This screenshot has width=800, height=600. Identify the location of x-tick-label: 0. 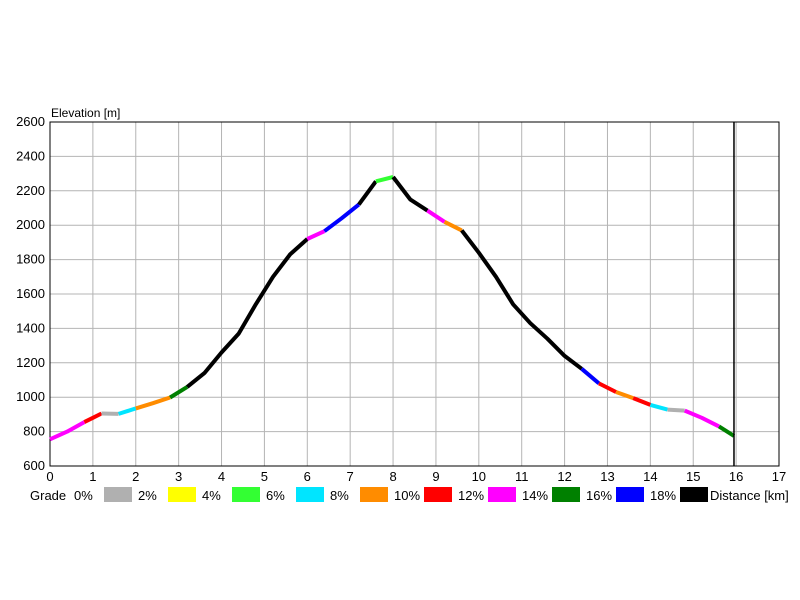
(49, 476).